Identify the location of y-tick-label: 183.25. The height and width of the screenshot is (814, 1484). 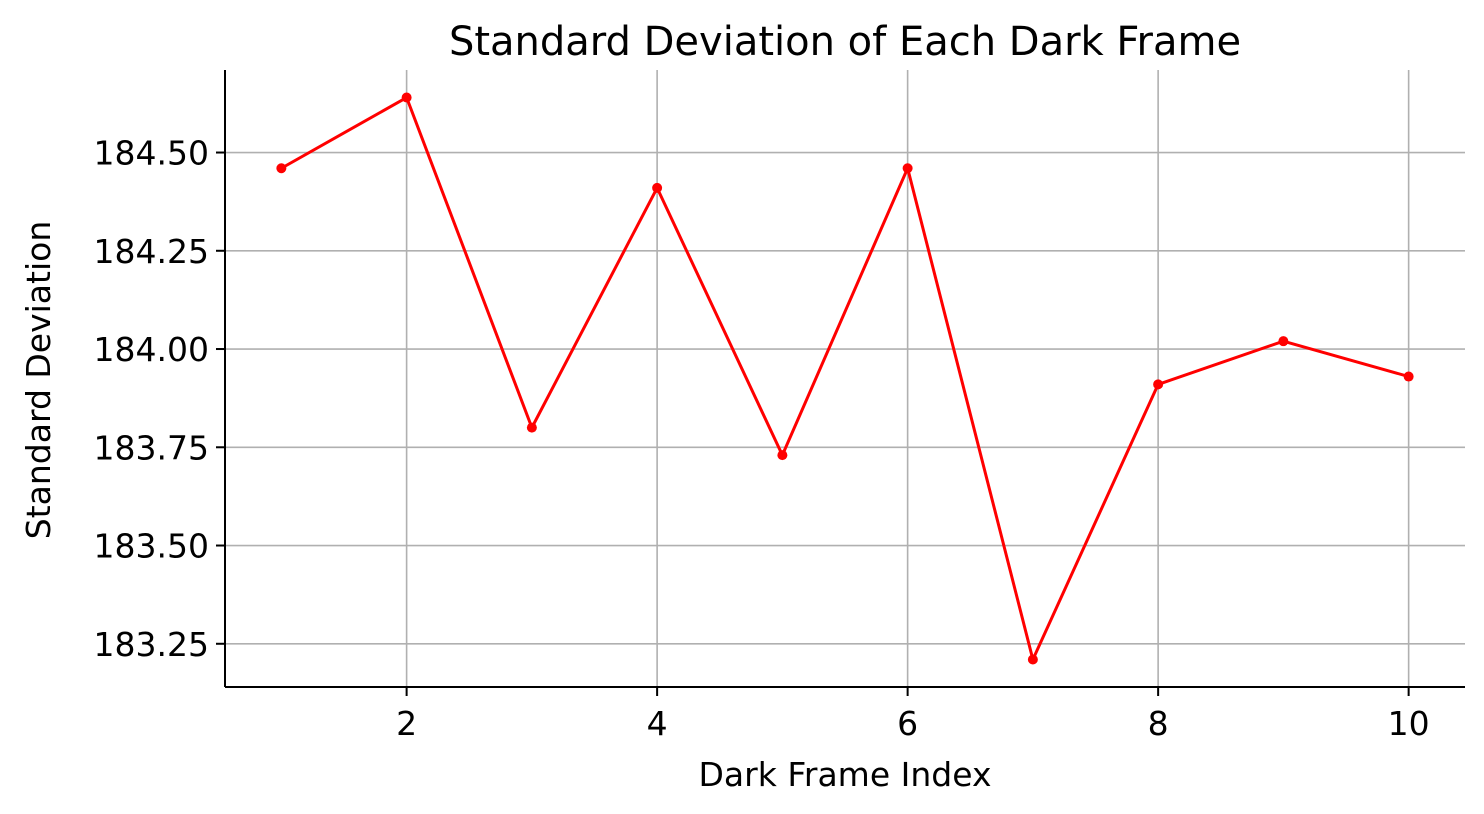
(151, 644).